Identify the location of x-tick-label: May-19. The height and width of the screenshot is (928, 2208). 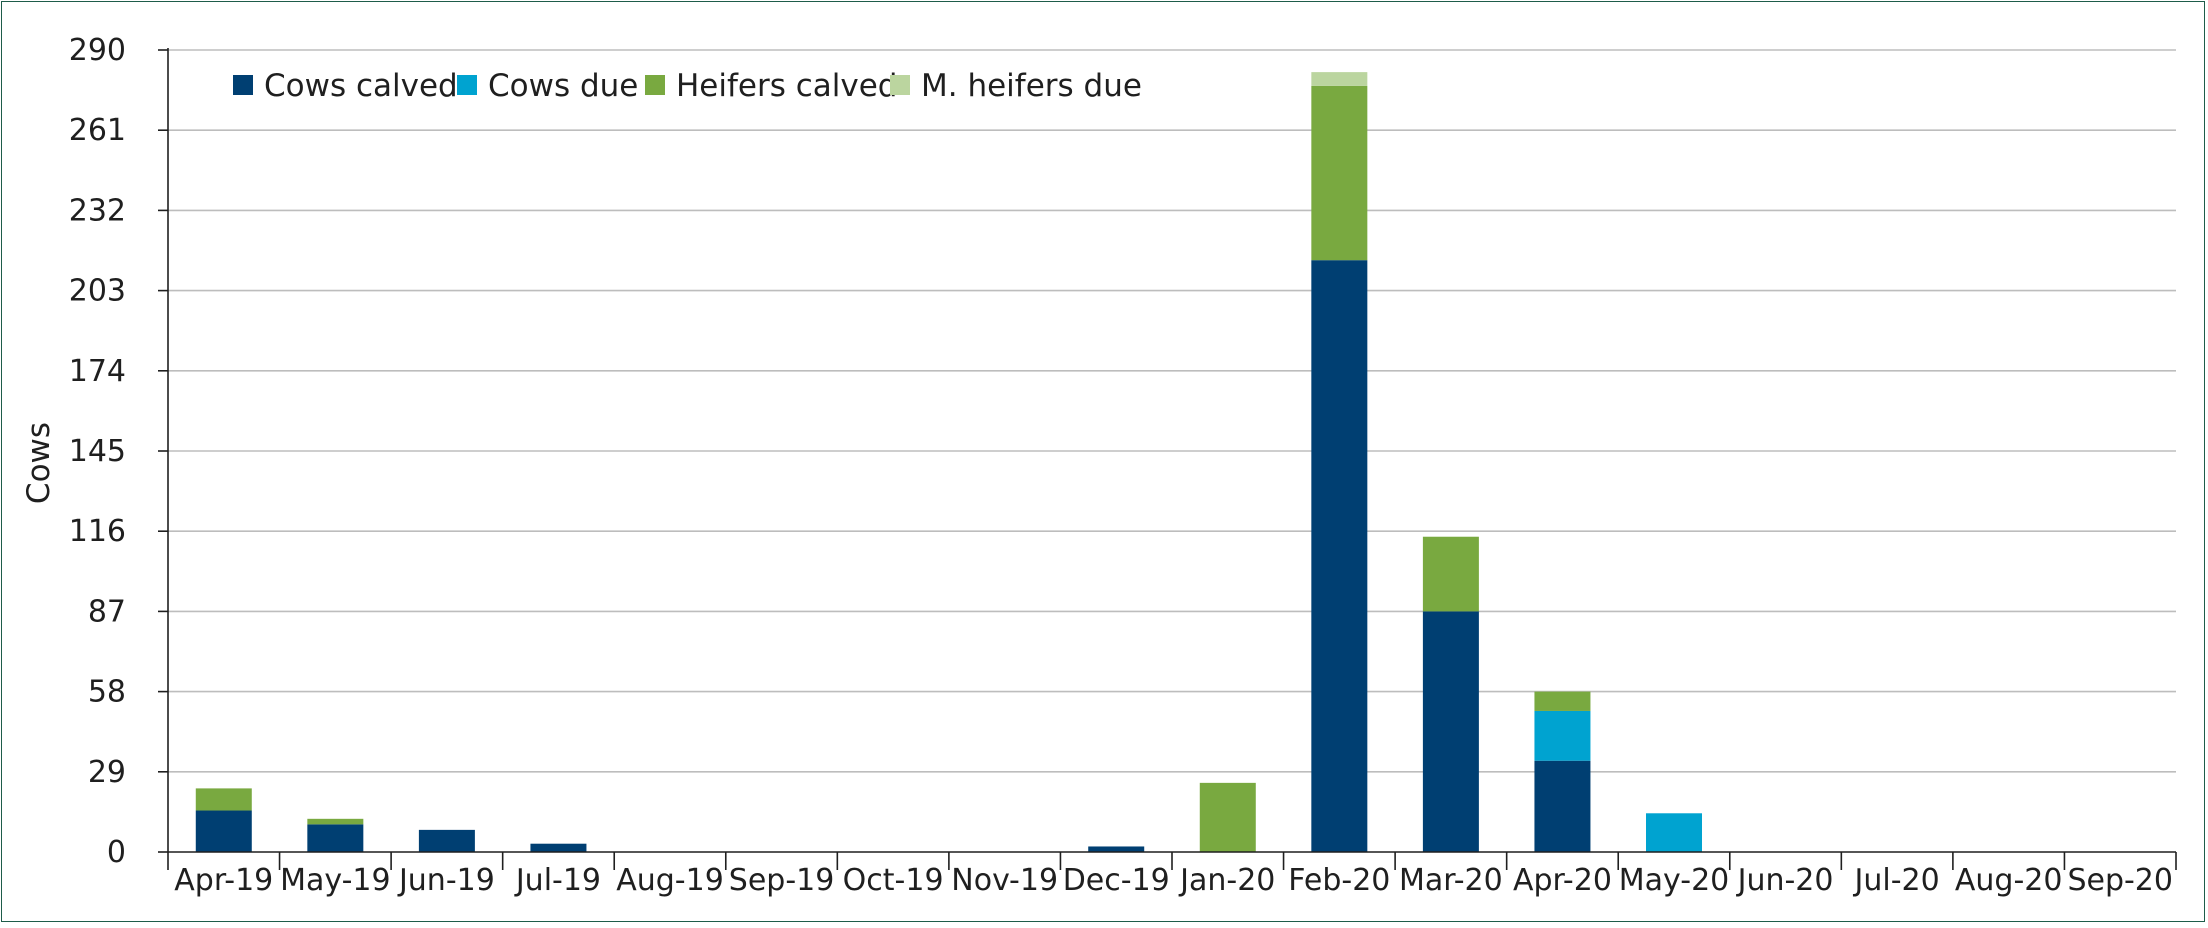
(335, 880).